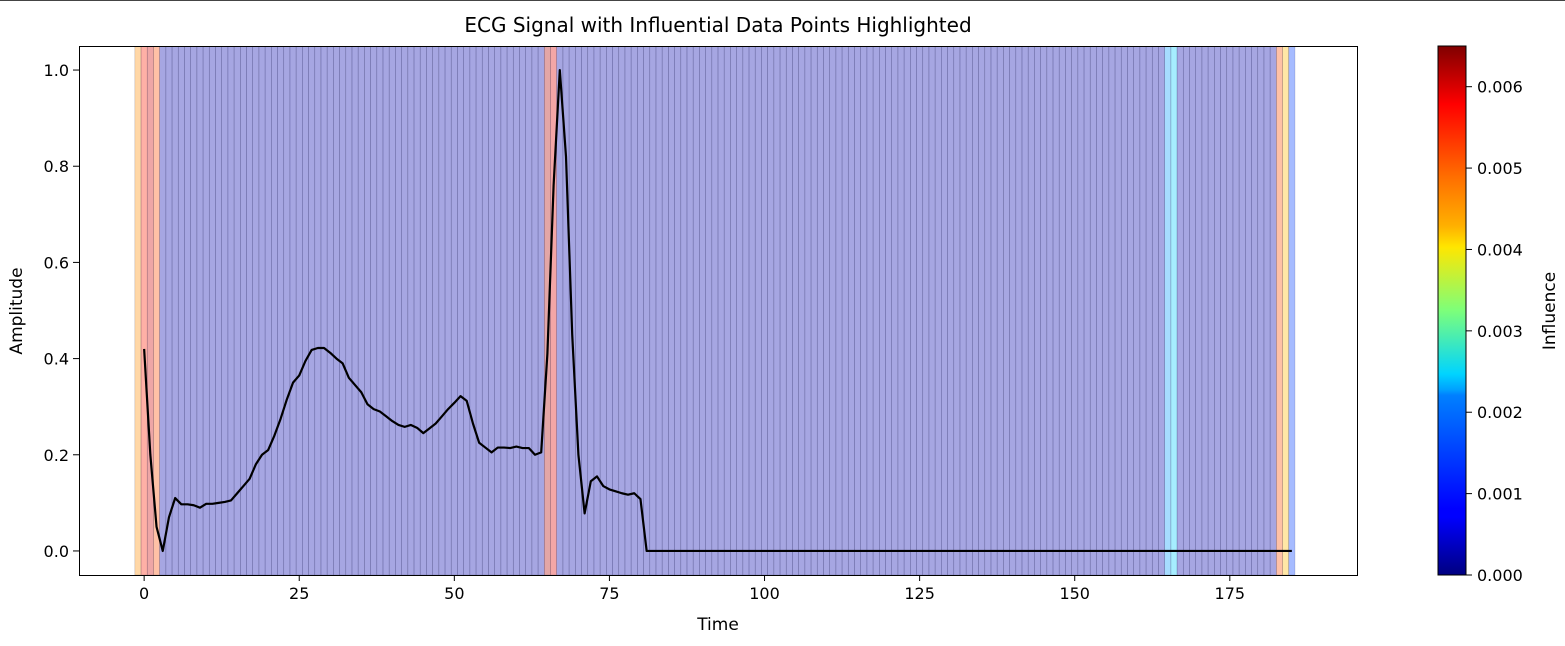 The image size is (1565, 646). Describe the element at coordinates (56, 166) in the screenshot. I see `y-tick-label: 0.8` at that location.